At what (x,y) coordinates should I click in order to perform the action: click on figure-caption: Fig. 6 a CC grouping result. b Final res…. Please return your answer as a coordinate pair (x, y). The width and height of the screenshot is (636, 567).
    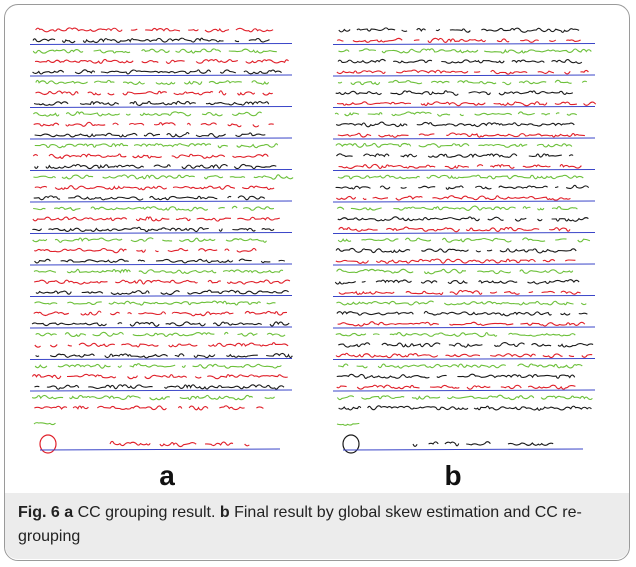
    Looking at the image, I should click on (318, 525).